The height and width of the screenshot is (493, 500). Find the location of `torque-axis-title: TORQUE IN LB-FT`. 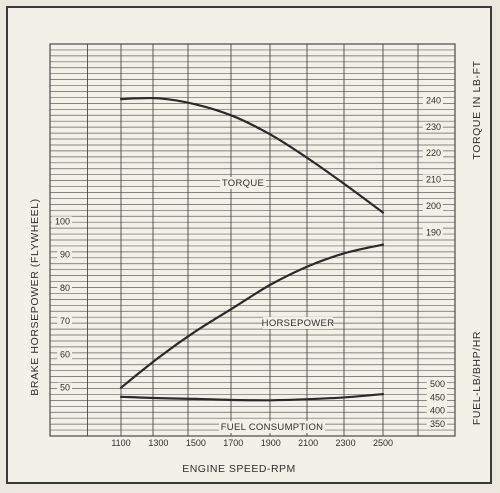

torque-axis-title: TORQUE IN LB-FT is located at coordinates (477, 109).